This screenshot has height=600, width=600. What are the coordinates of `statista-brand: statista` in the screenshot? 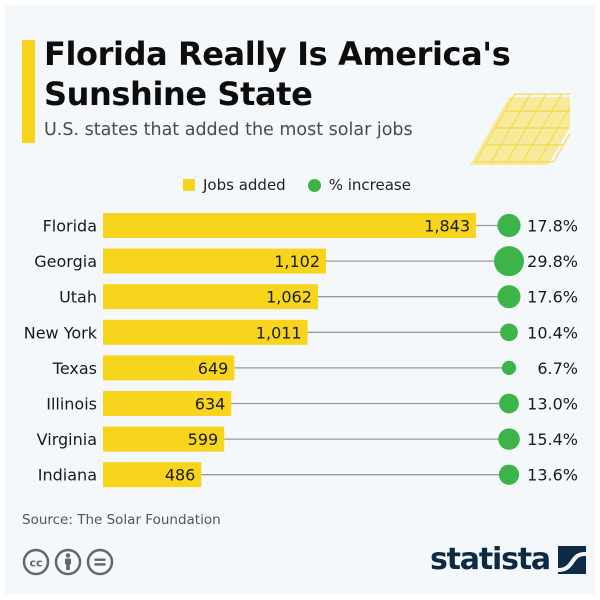 It's located at (508, 560).